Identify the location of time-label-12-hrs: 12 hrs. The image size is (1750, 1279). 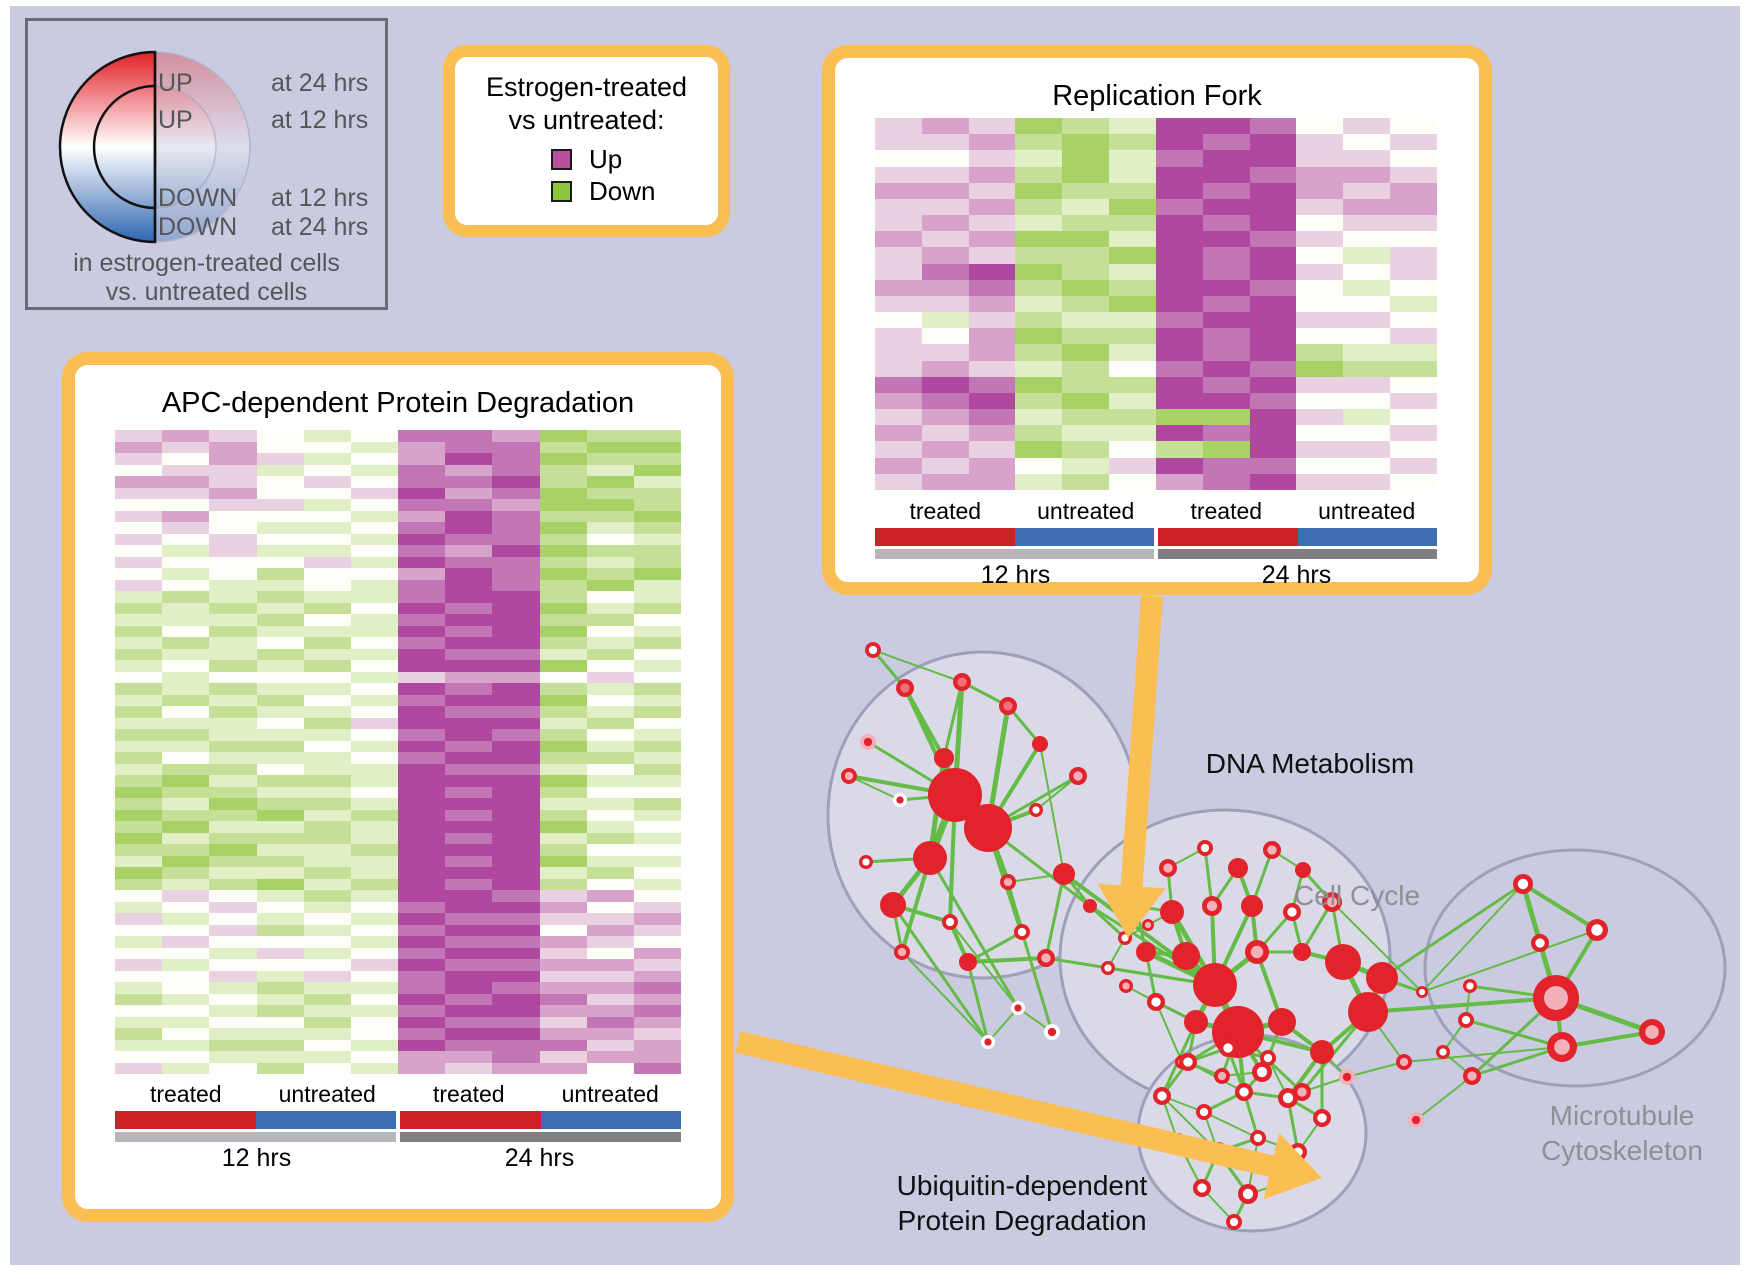
(256, 1158).